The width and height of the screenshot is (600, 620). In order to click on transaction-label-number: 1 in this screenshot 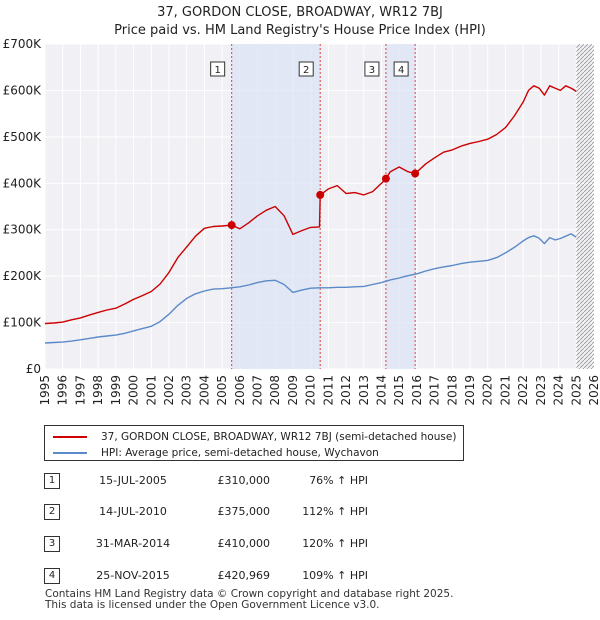, I will do `click(217, 70)`.